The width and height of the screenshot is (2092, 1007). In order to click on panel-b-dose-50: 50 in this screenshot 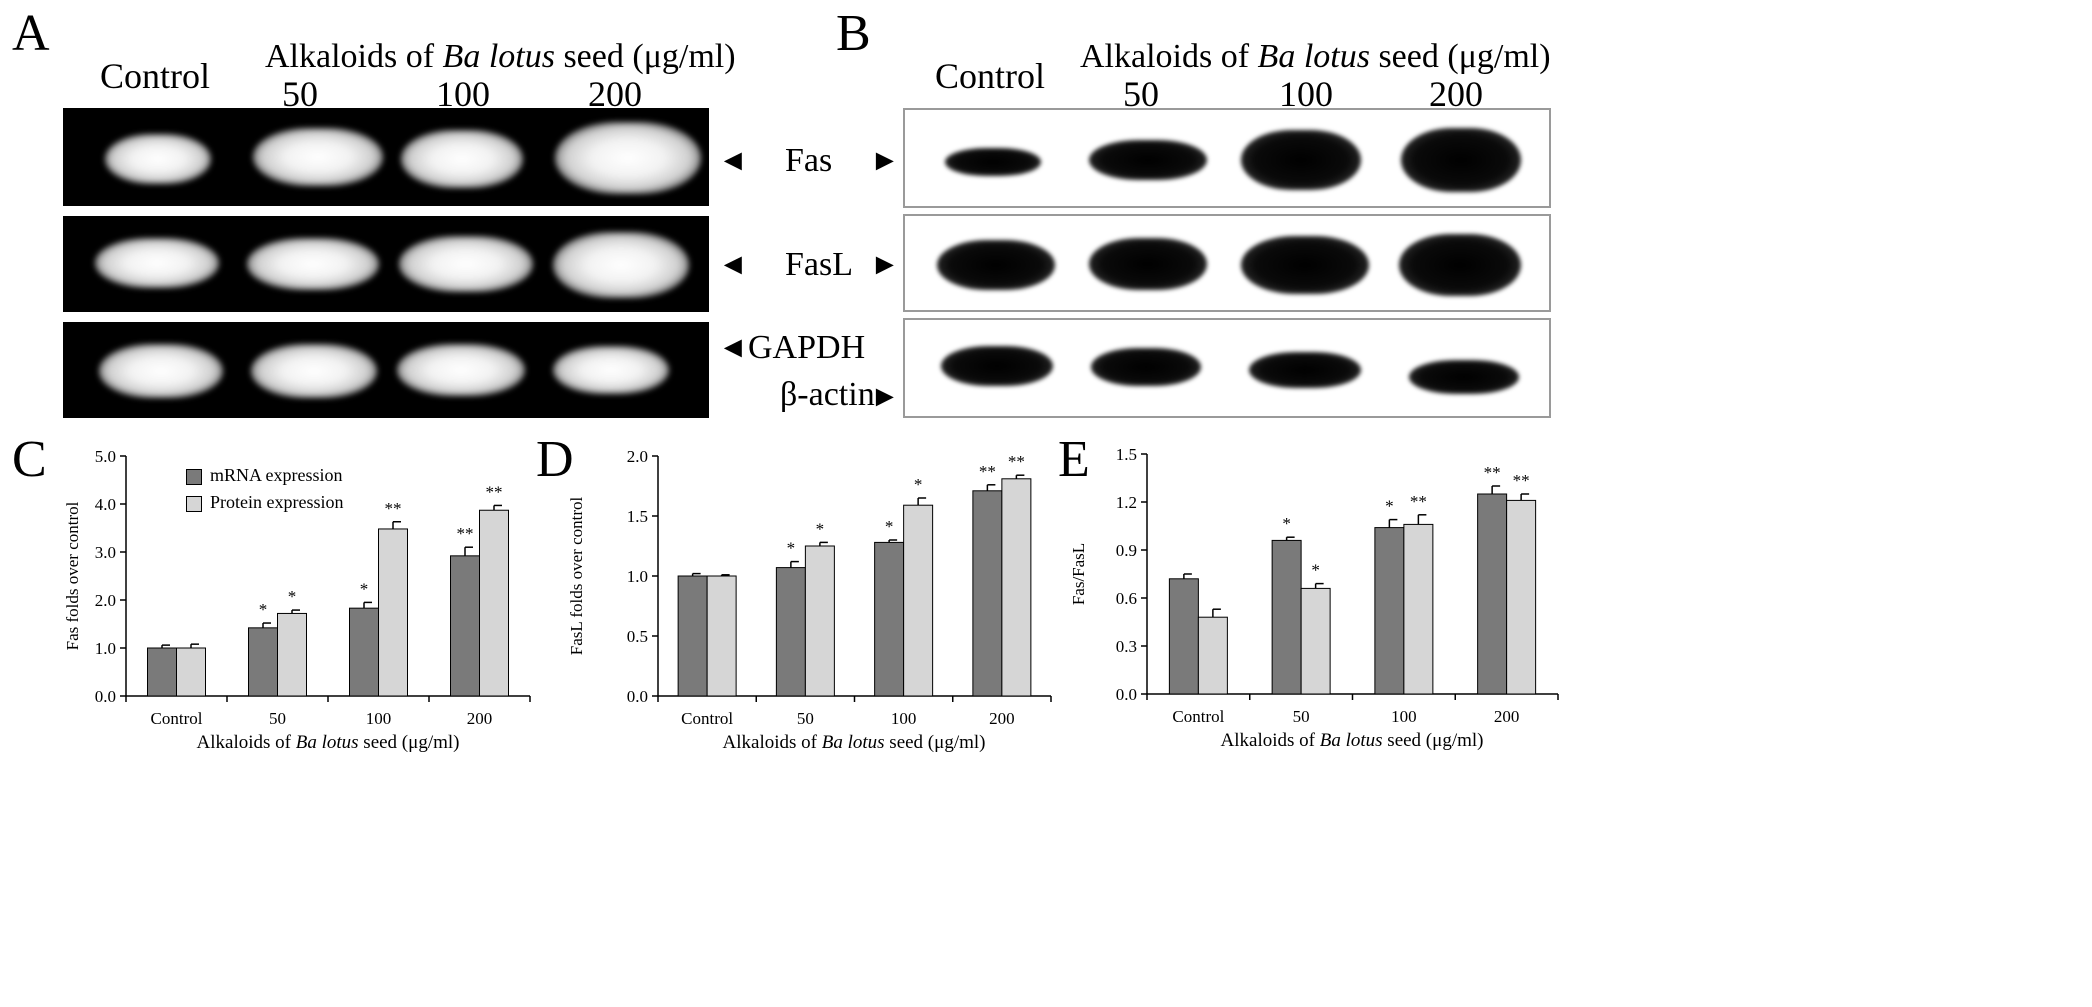, I will do `click(1141, 94)`.